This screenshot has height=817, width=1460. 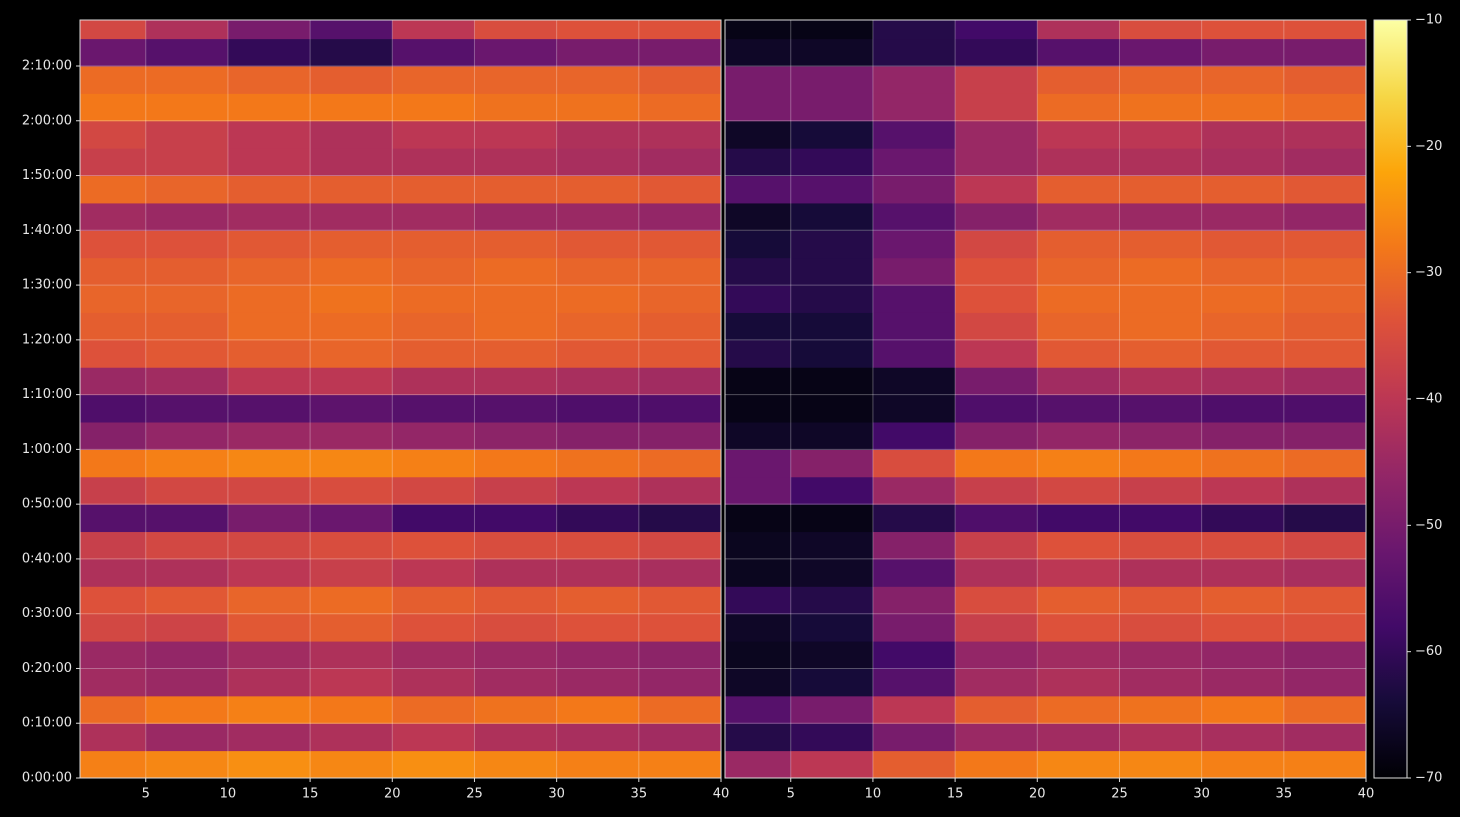 What do you see at coordinates (1428, 525) in the screenshot?
I see `colorbar-tick-label: −50` at bounding box center [1428, 525].